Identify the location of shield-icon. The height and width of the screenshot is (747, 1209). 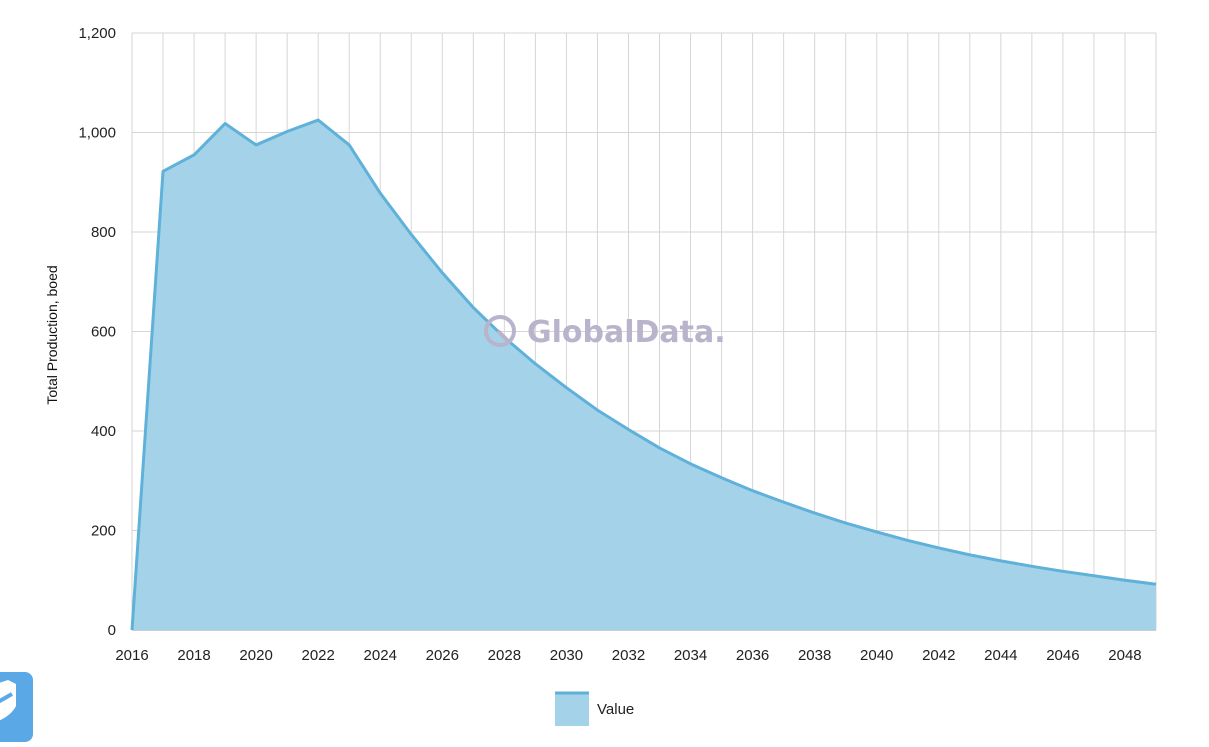
(16, 707).